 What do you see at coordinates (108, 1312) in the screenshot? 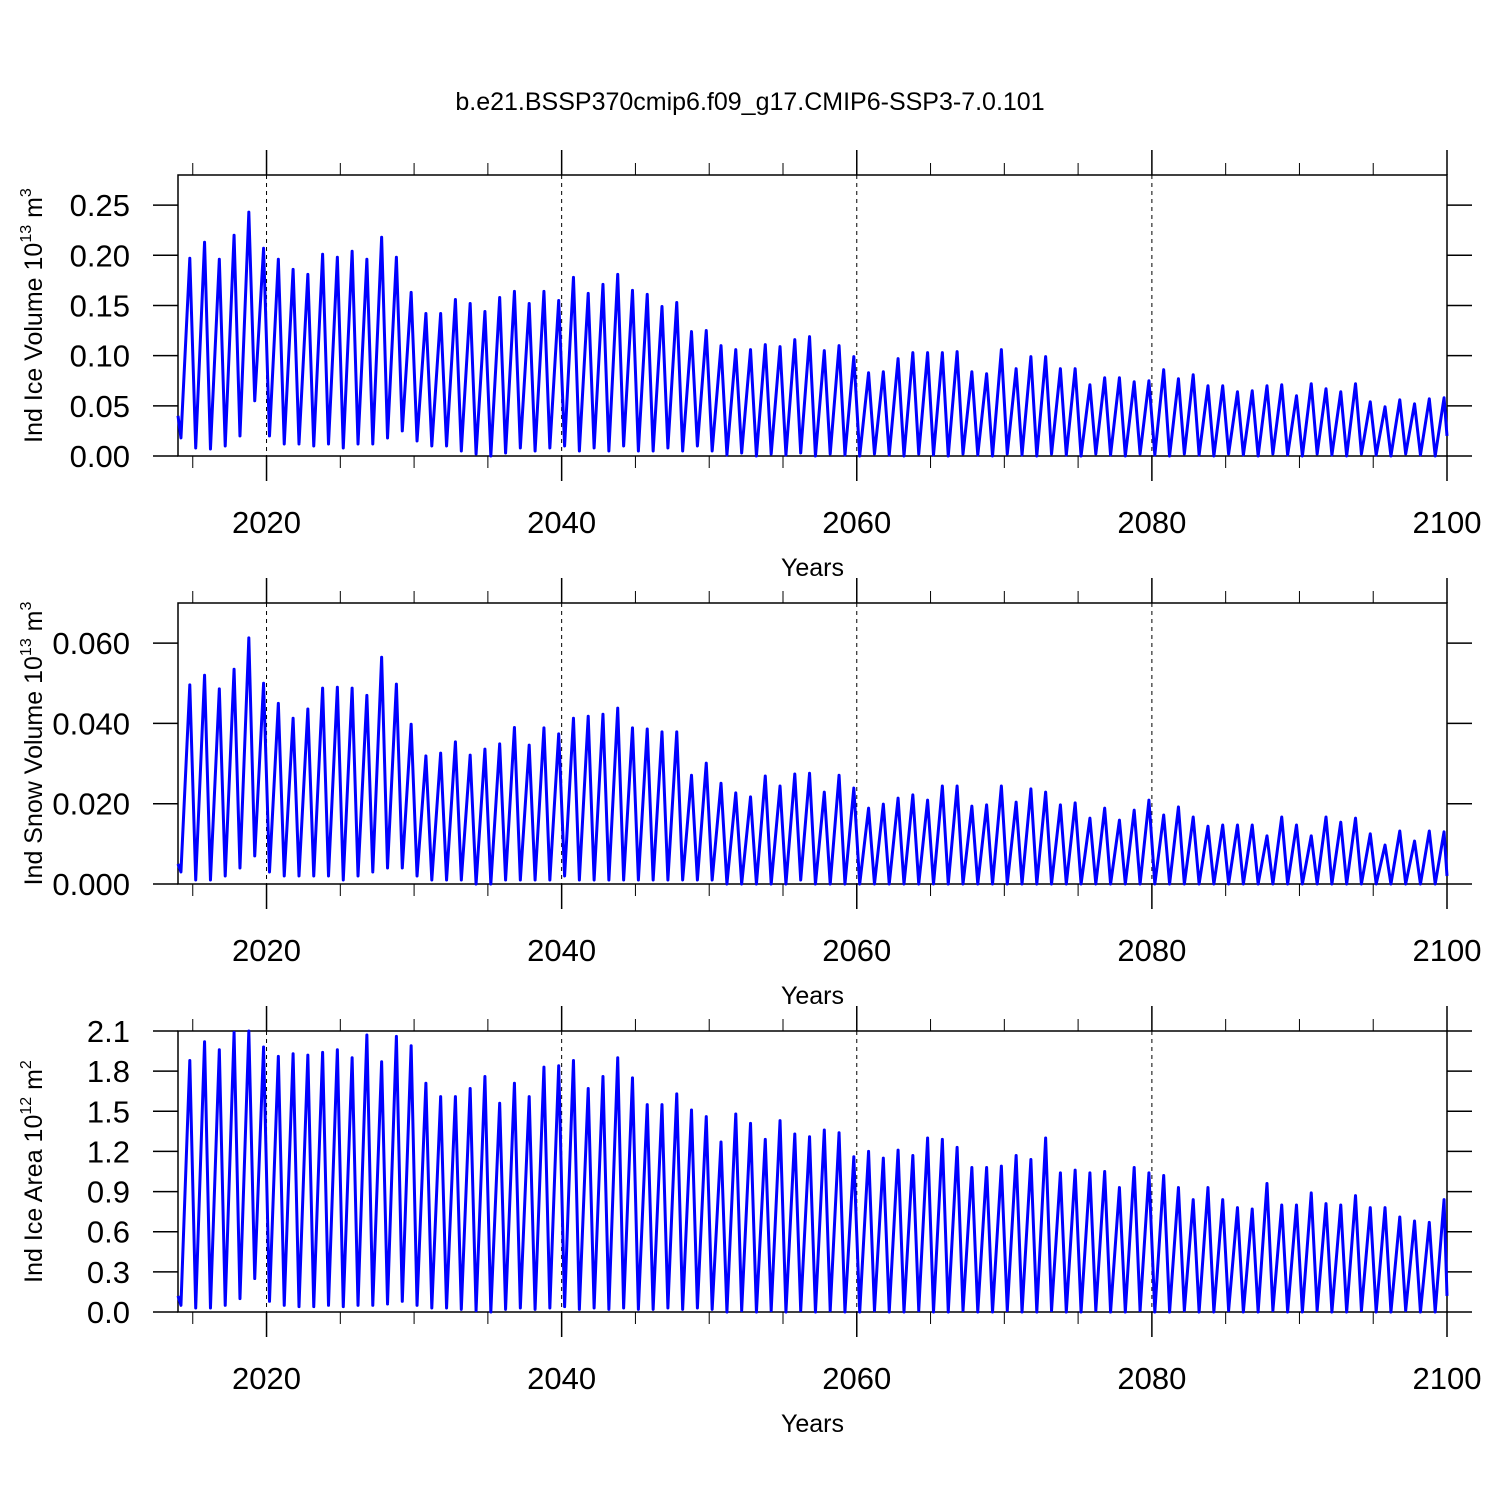
I see `y-tick-label: 0.0` at bounding box center [108, 1312].